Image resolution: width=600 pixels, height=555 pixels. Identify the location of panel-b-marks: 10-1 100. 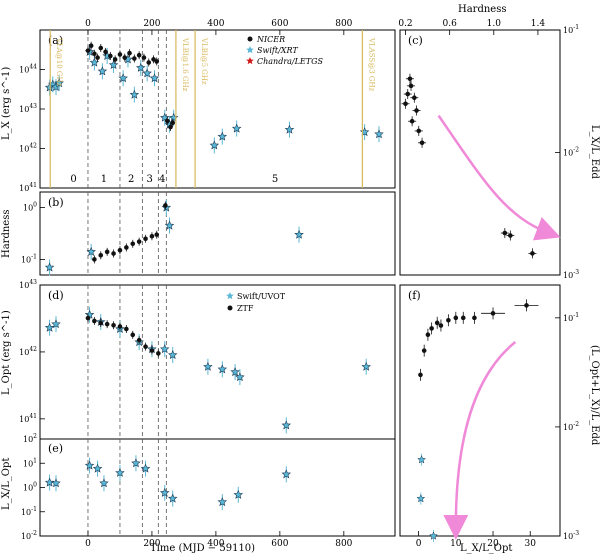
(162, 234).